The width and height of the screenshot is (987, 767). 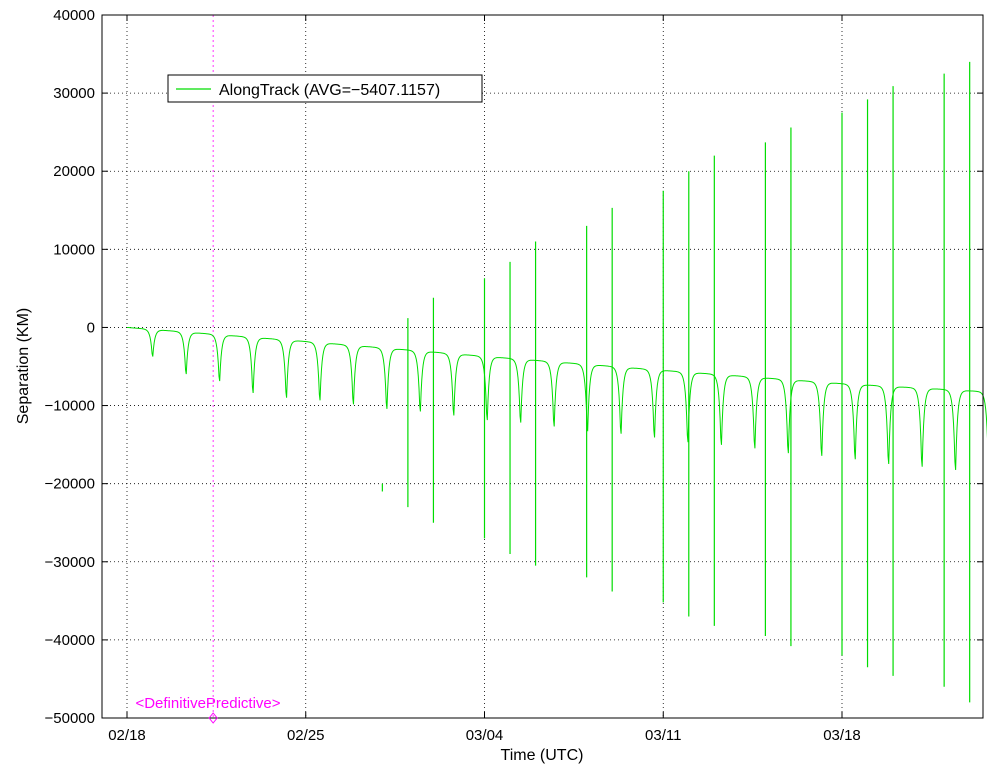 What do you see at coordinates (306, 735) in the screenshot?
I see `x-tick-label: 02/25` at bounding box center [306, 735].